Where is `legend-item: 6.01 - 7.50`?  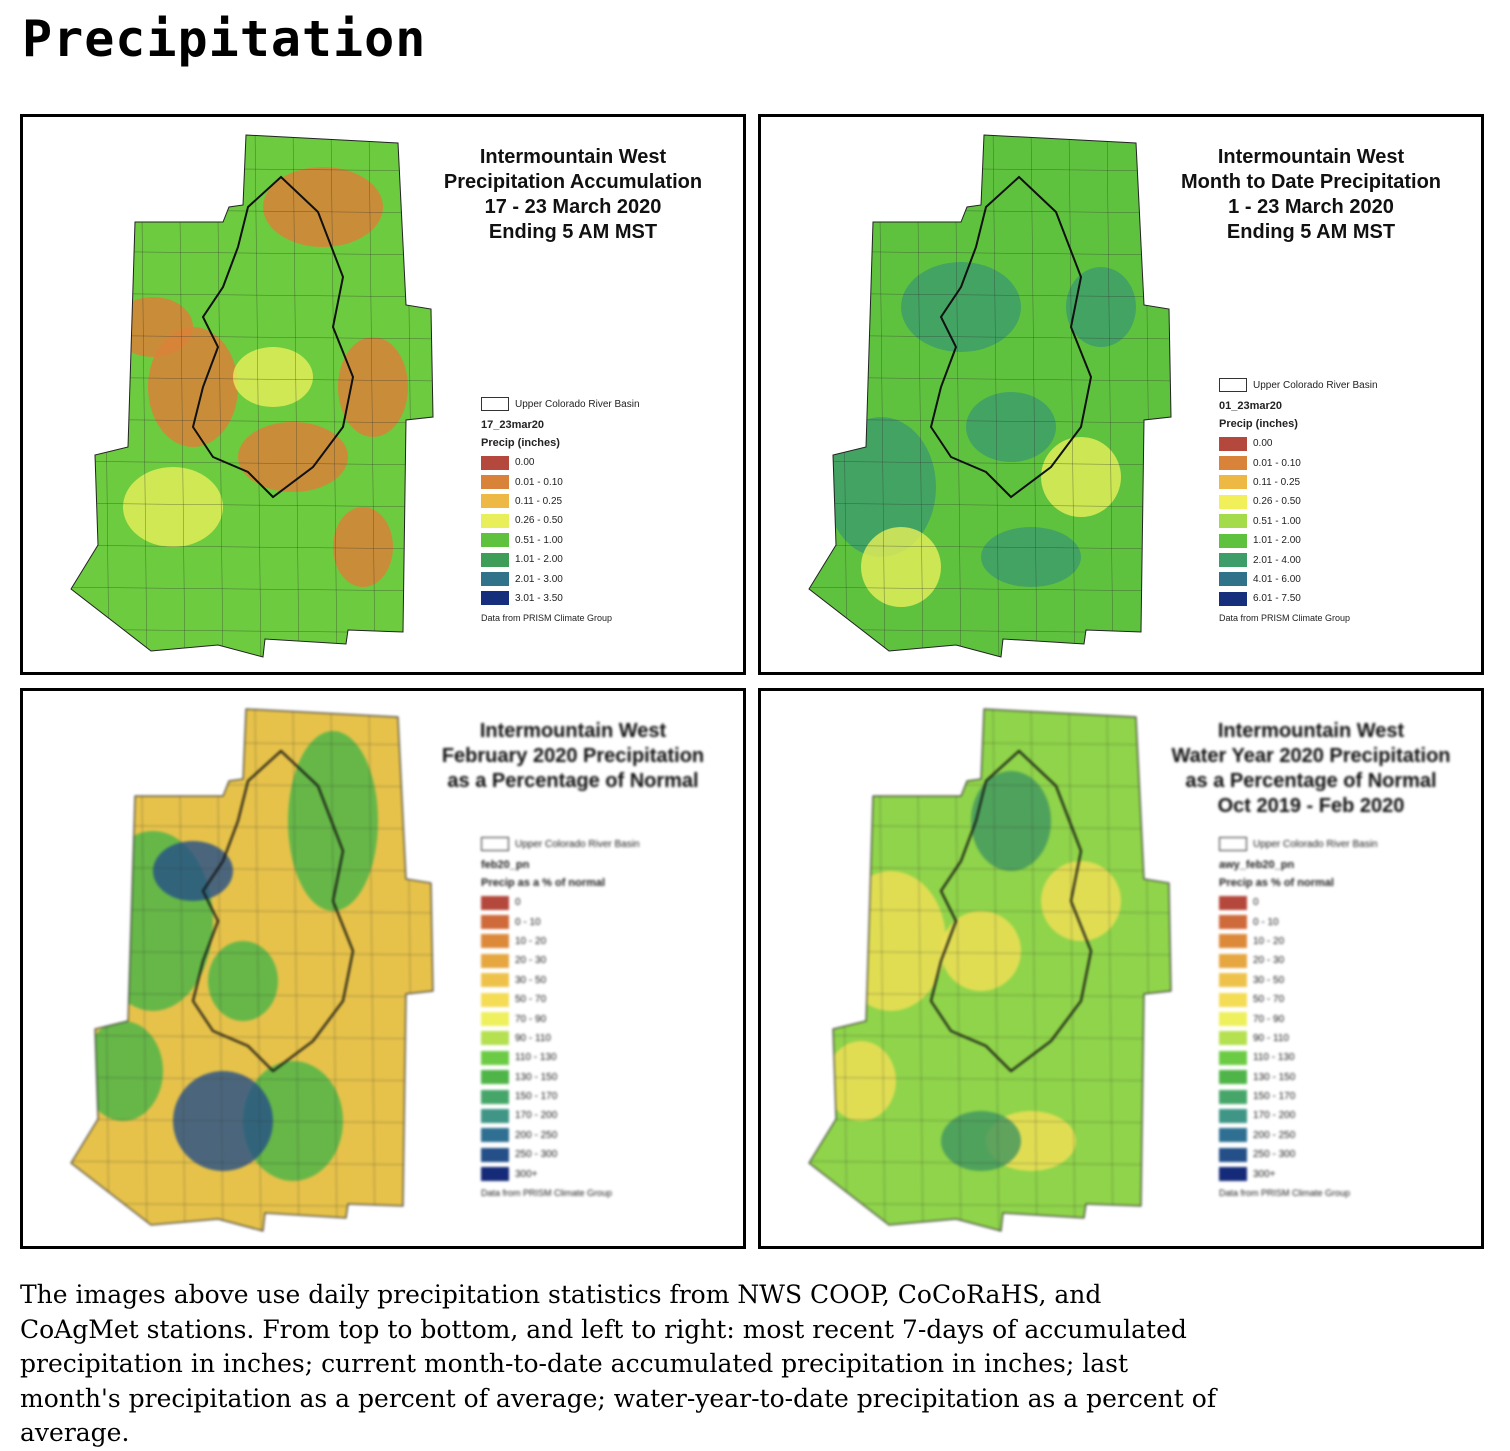 legend-item: 6.01 - 7.50 is located at coordinates (1298, 598).